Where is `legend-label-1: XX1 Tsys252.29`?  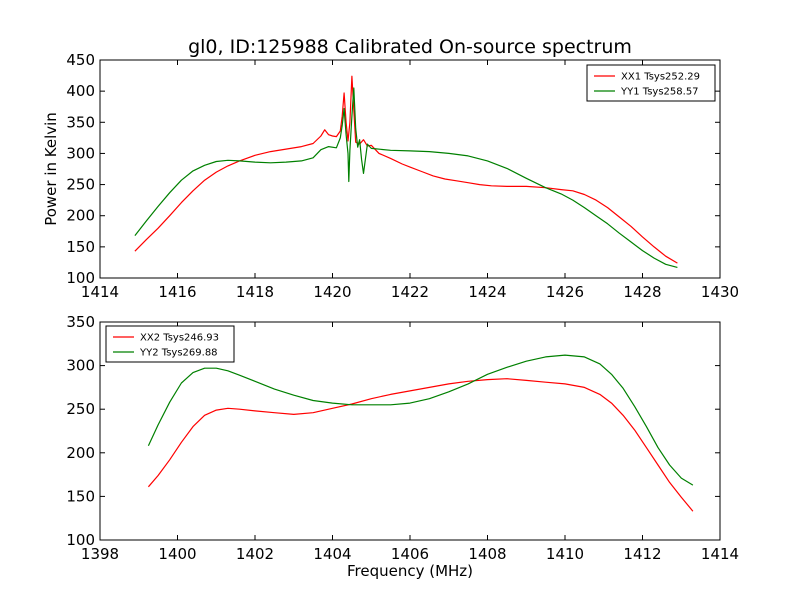 legend-label-1: XX1 Tsys252.29 is located at coordinates (660, 77).